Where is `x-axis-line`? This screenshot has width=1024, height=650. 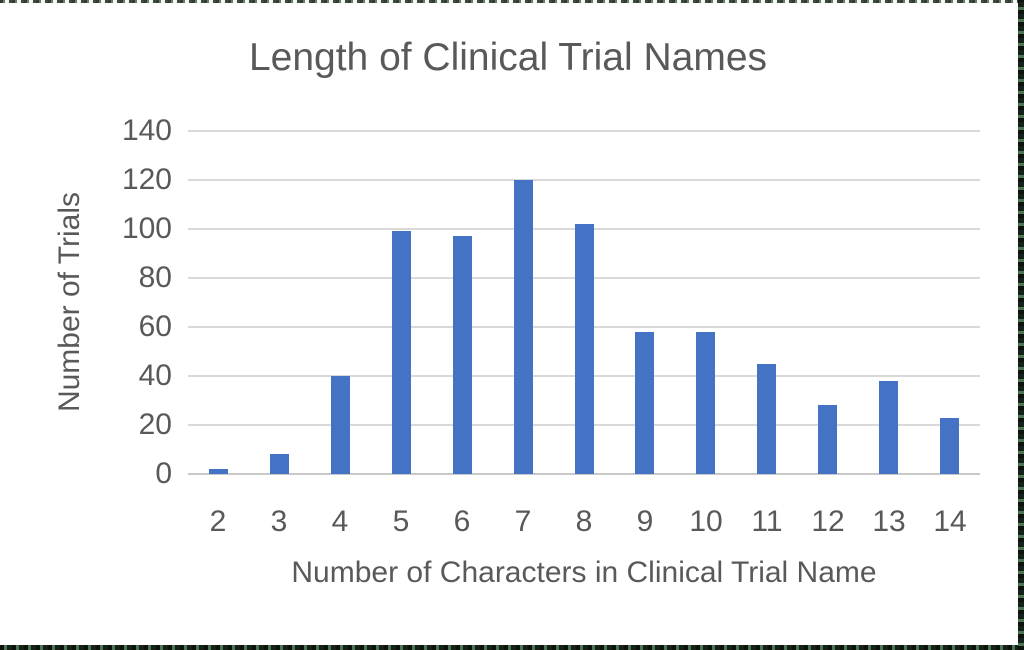 x-axis-line is located at coordinates (584, 474).